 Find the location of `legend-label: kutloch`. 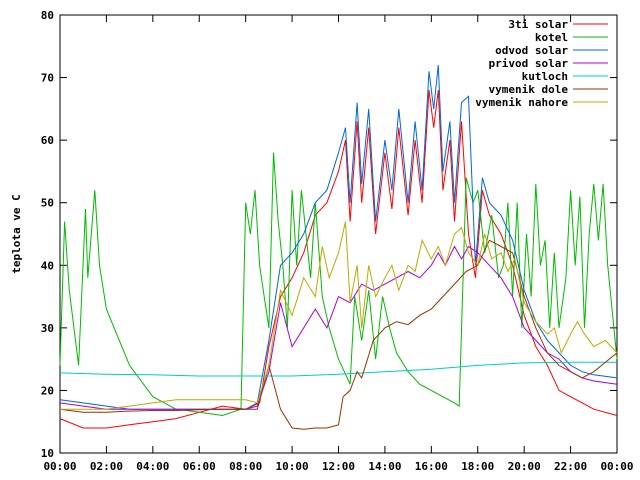

legend-label: kutloch is located at coordinates (545, 76).